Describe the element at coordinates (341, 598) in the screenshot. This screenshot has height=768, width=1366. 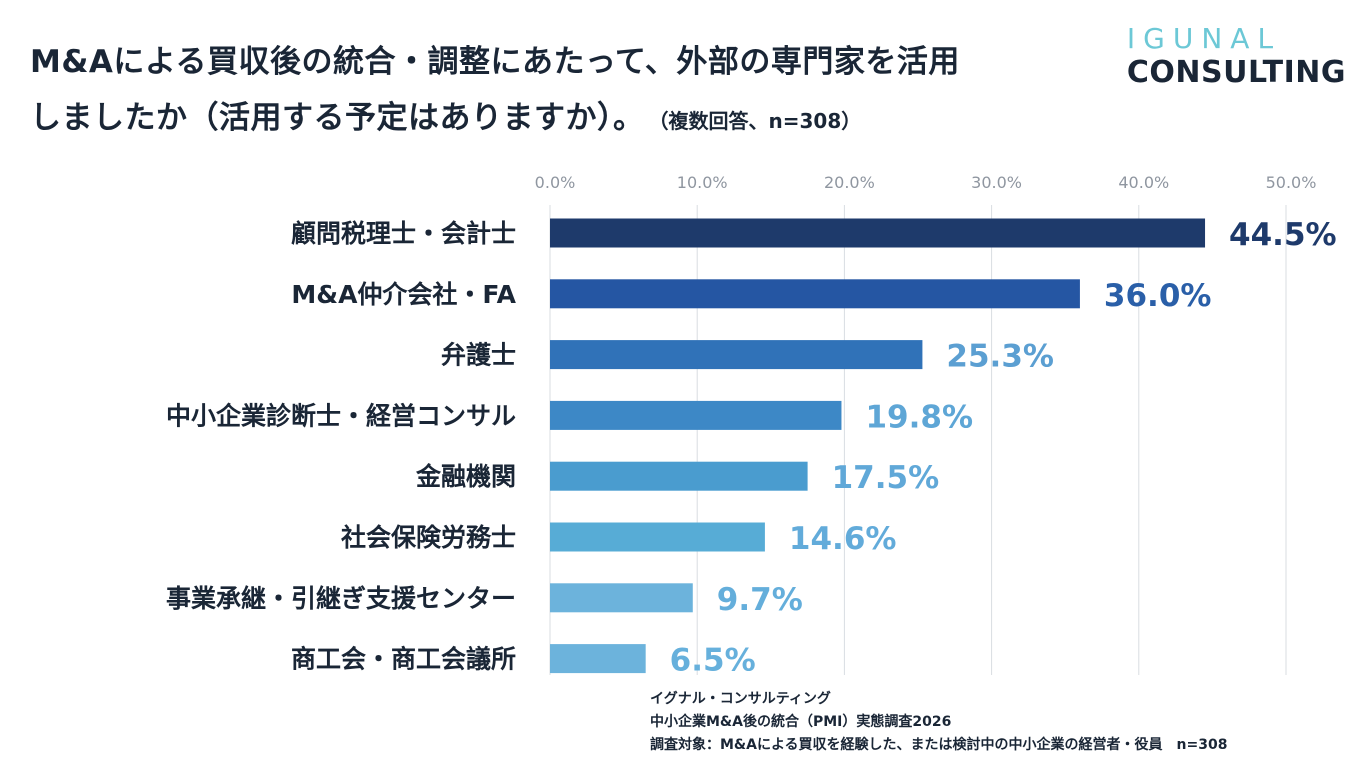
I see `category-label: 事業承継・引継ぎ支援センター` at that location.